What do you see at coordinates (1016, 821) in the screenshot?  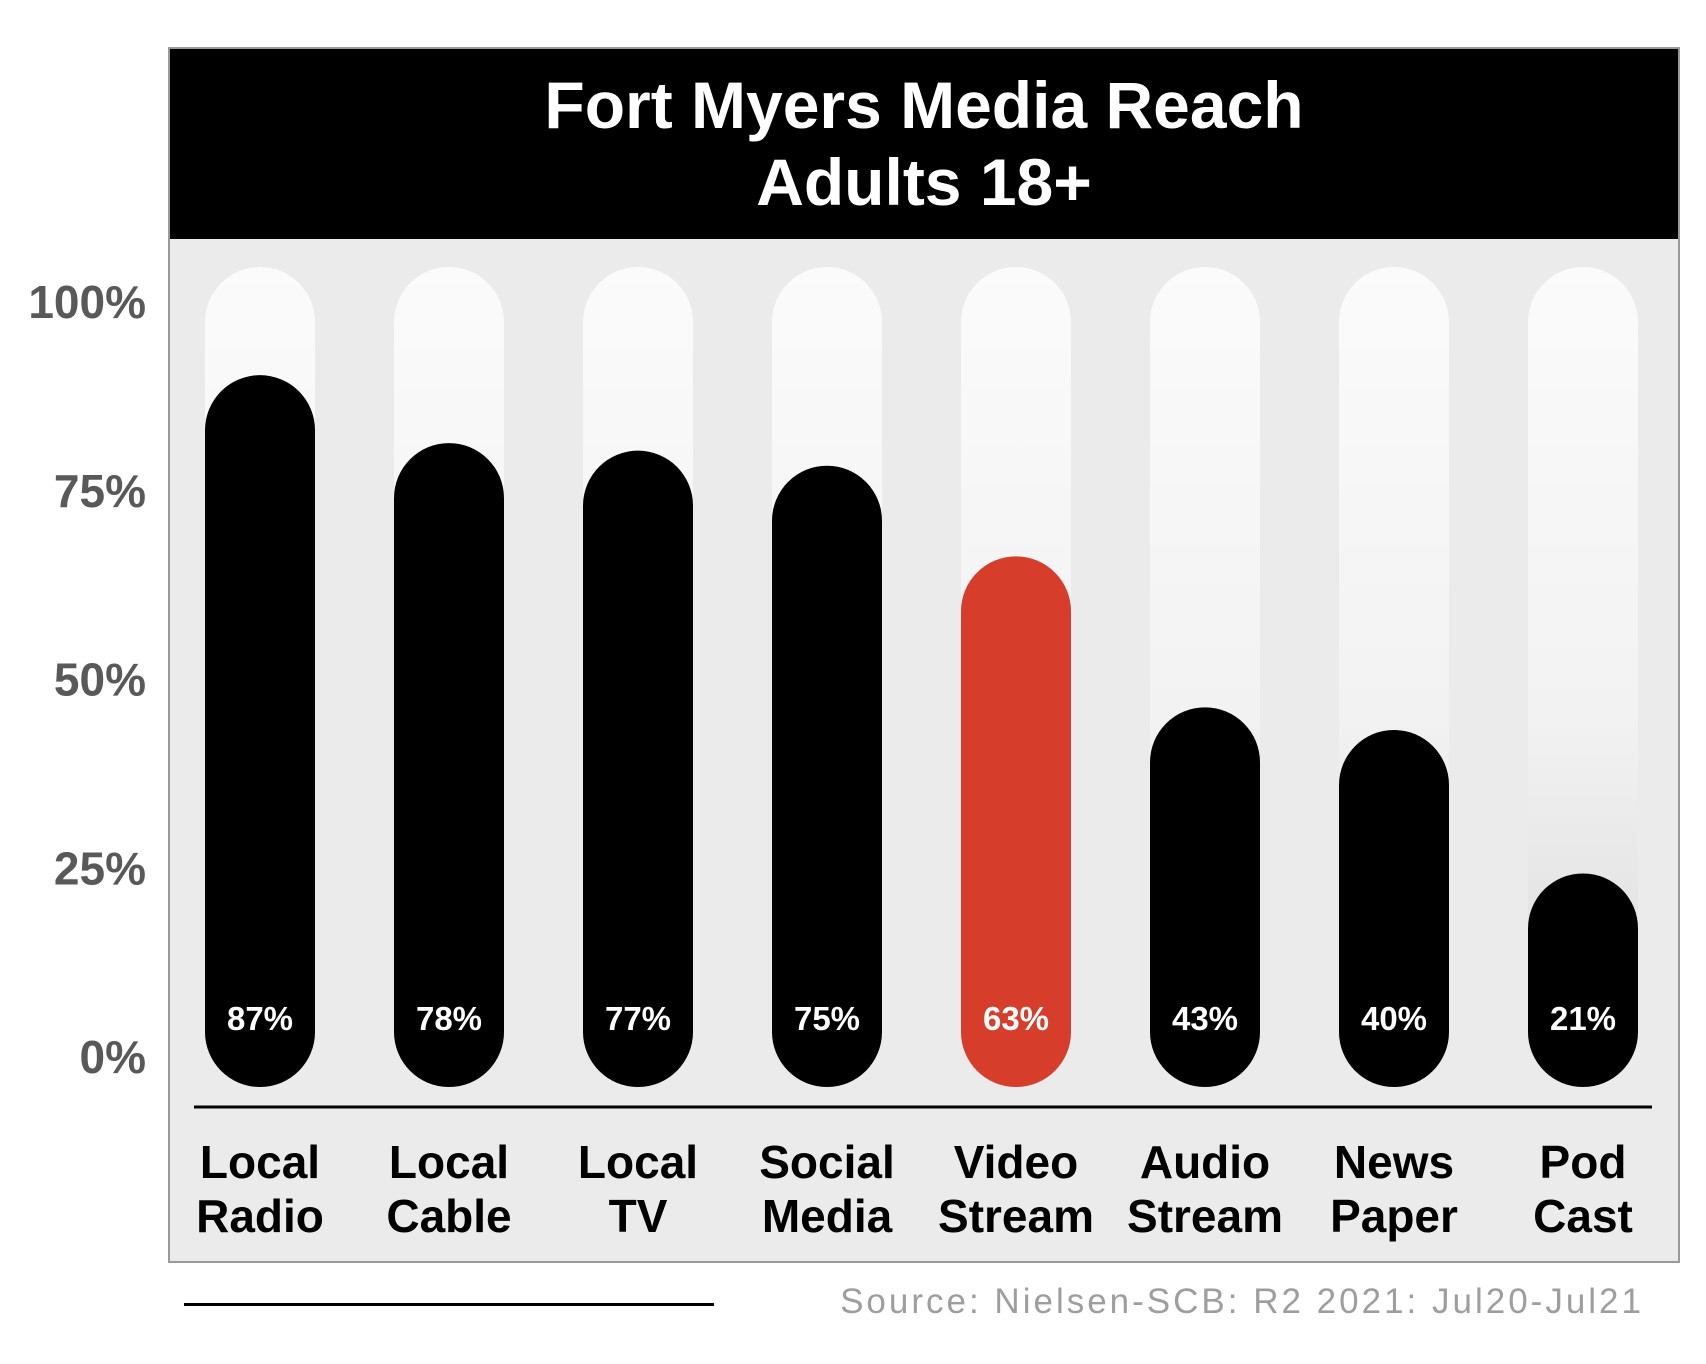 I see `bar-highlight` at bounding box center [1016, 821].